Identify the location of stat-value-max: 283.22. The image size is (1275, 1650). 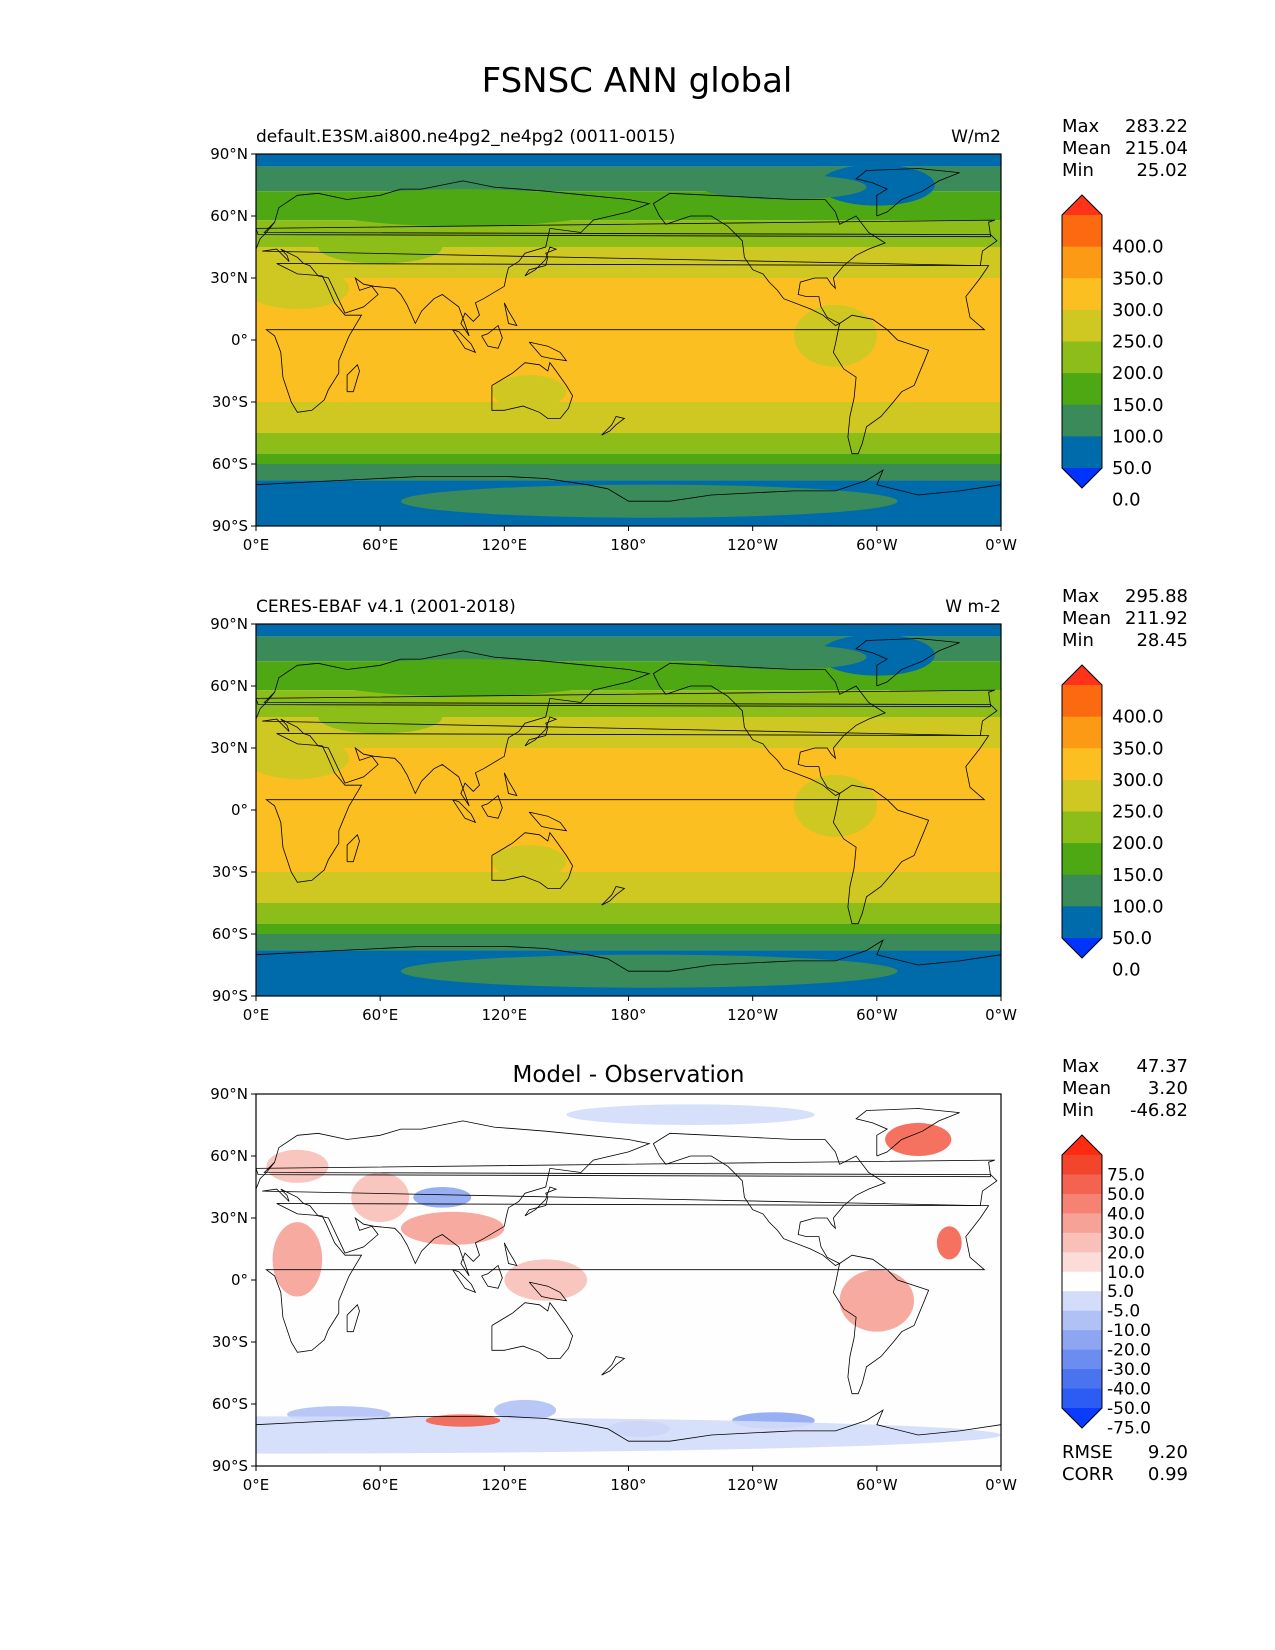
(1156, 126).